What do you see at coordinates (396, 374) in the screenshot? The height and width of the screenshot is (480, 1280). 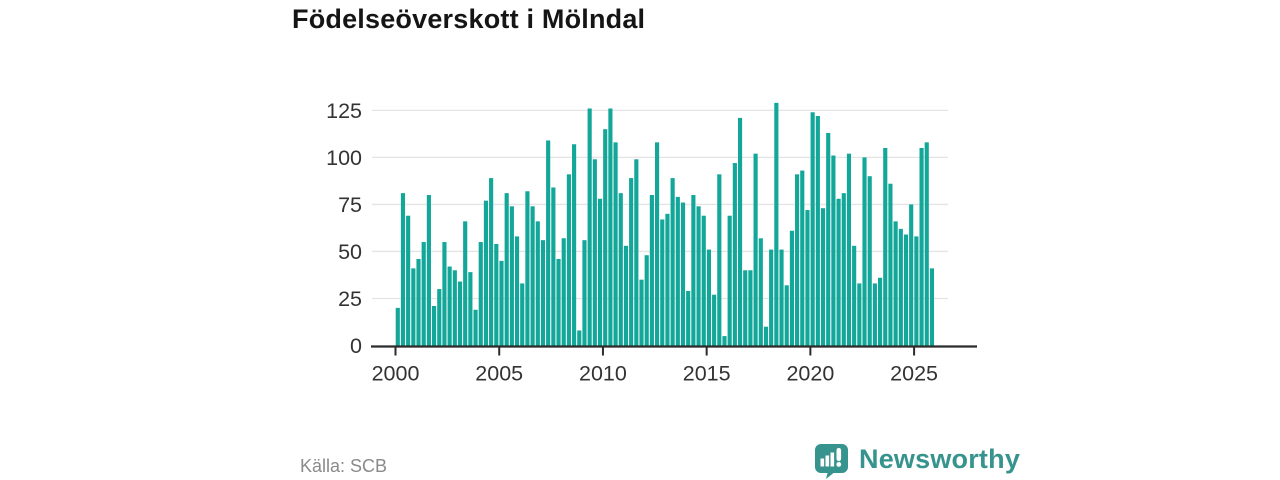 I see `x-axis-tick-label: 2000` at bounding box center [396, 374].